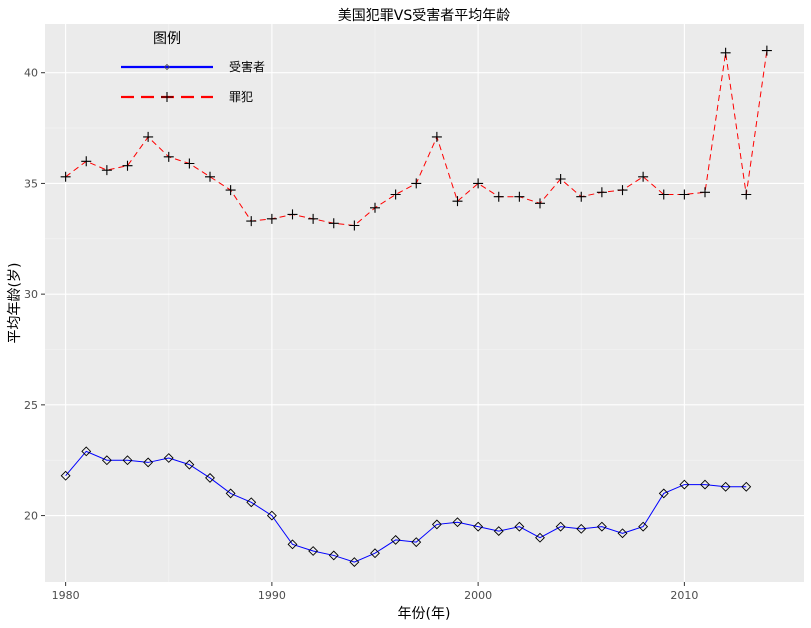 This screenshot has height=628, width=811. Describe the element at coordinates (187, 97) in the screenshot. I see `legend-item-2: 罪犯` at that location.